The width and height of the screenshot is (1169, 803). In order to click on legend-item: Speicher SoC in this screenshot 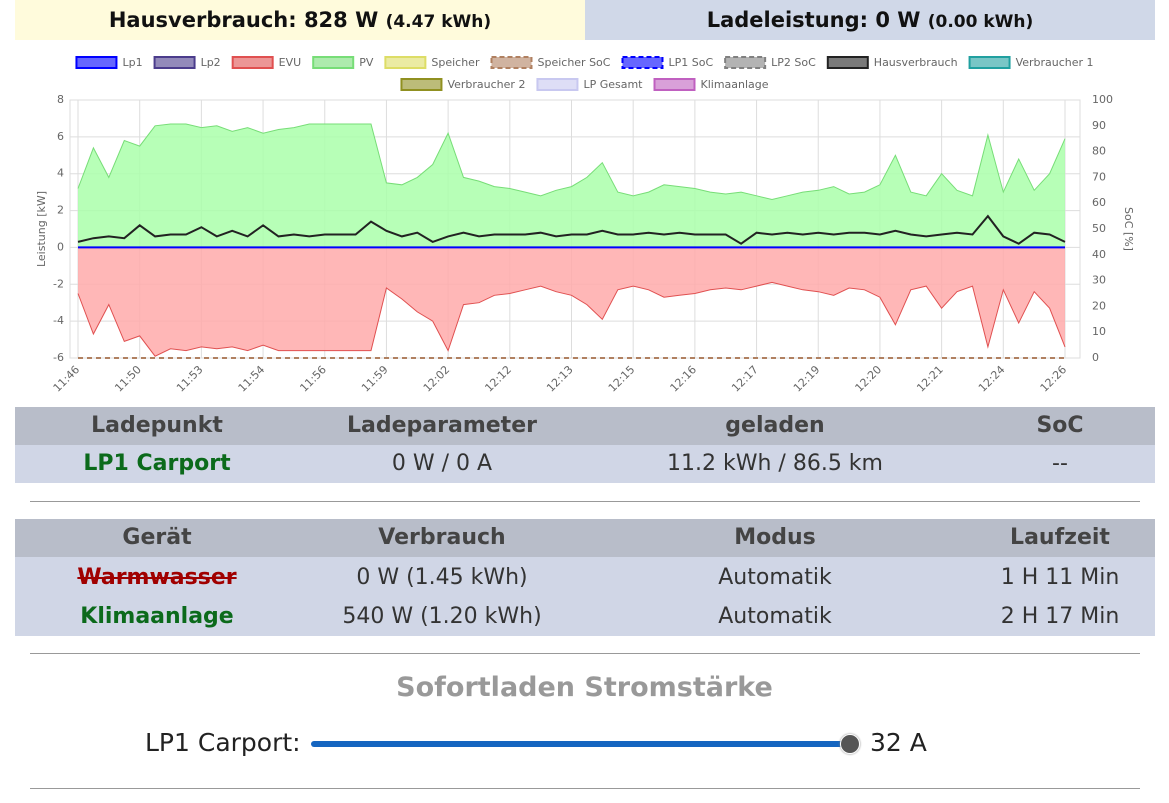, I will do `click(550, 62)`.